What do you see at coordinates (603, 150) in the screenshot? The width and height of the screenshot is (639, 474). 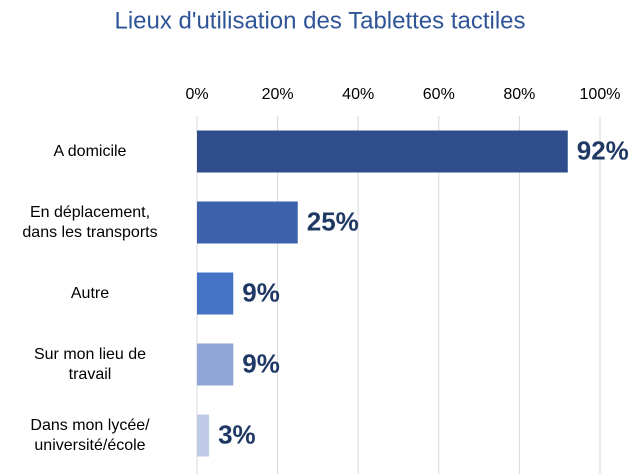 I see `value-label: 92%` at bounding box center [603, 150].